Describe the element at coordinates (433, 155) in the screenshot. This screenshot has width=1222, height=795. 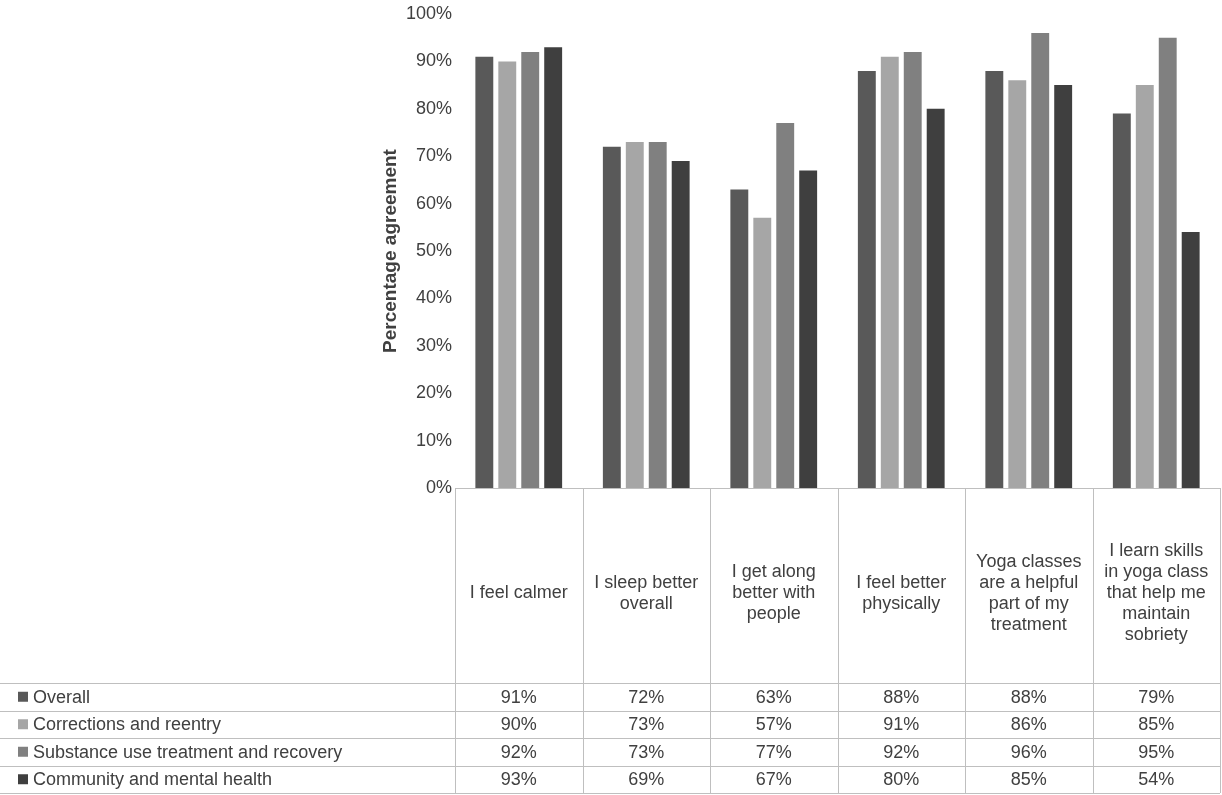
I see `y-tick-label: 70%` at that location.